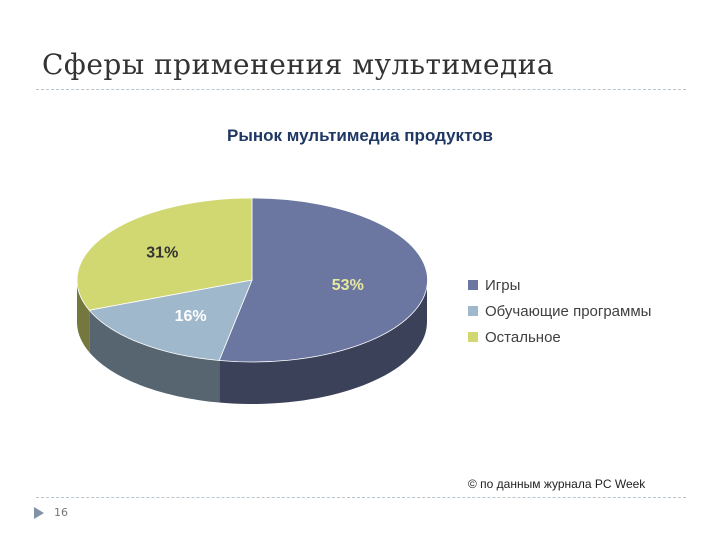 This screenshot has height=540, width=720. I want to click on legend-label-education: Обучающие программы, so click(568, 311).